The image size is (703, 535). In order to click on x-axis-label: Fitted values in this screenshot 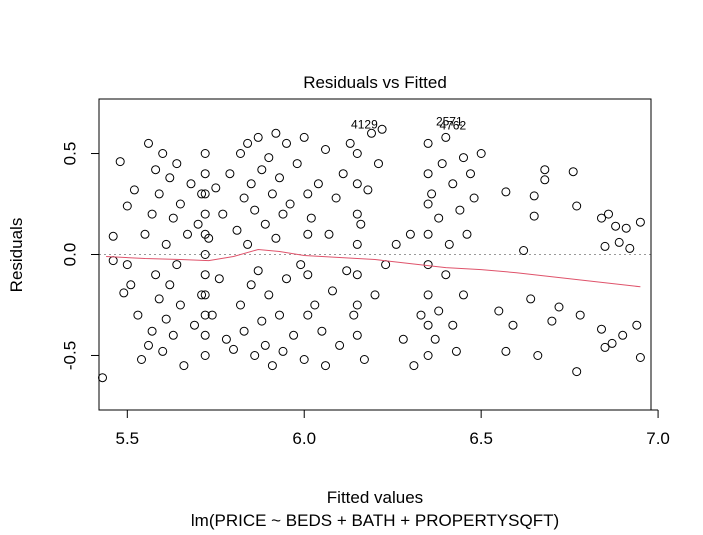, I will do `click(375, 497)`.